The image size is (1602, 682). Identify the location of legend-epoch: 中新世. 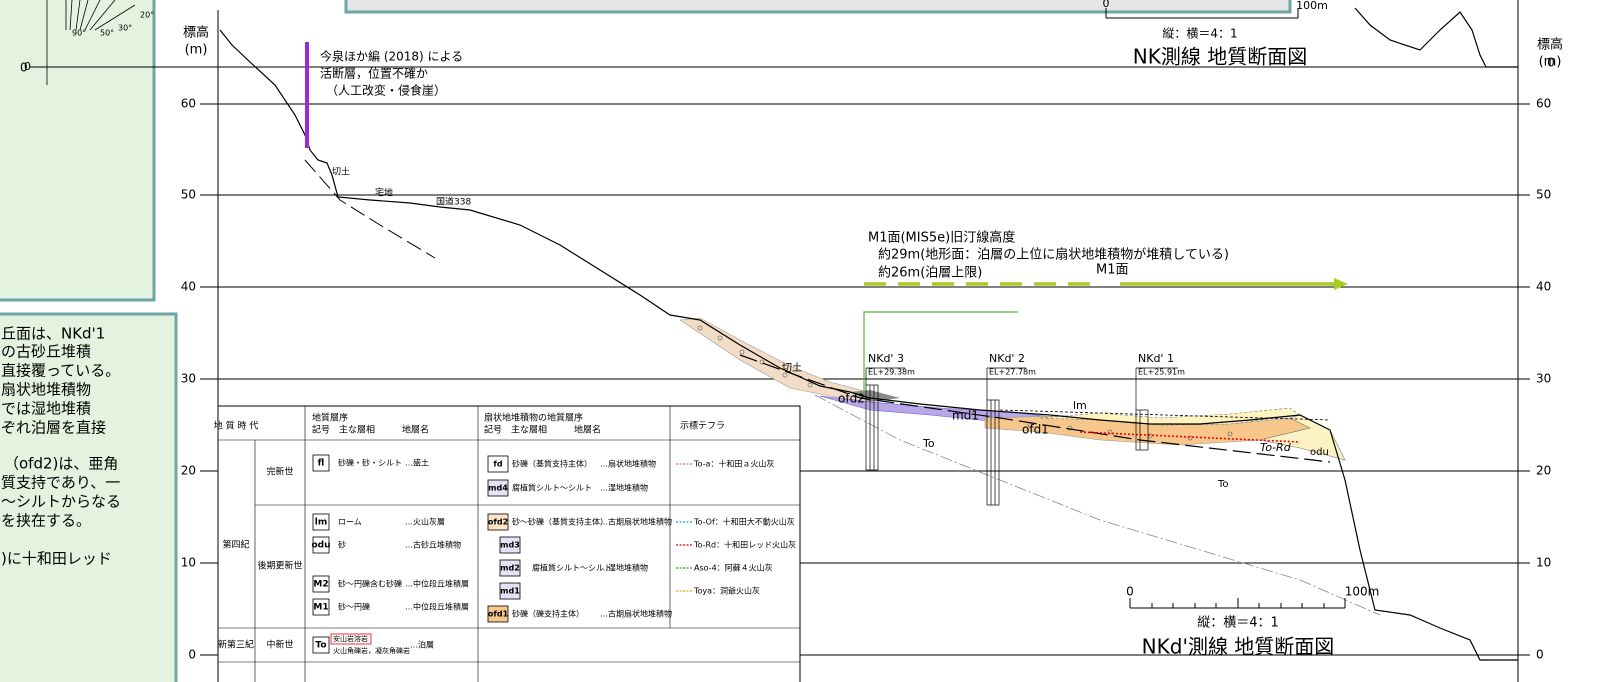
(279, 645).